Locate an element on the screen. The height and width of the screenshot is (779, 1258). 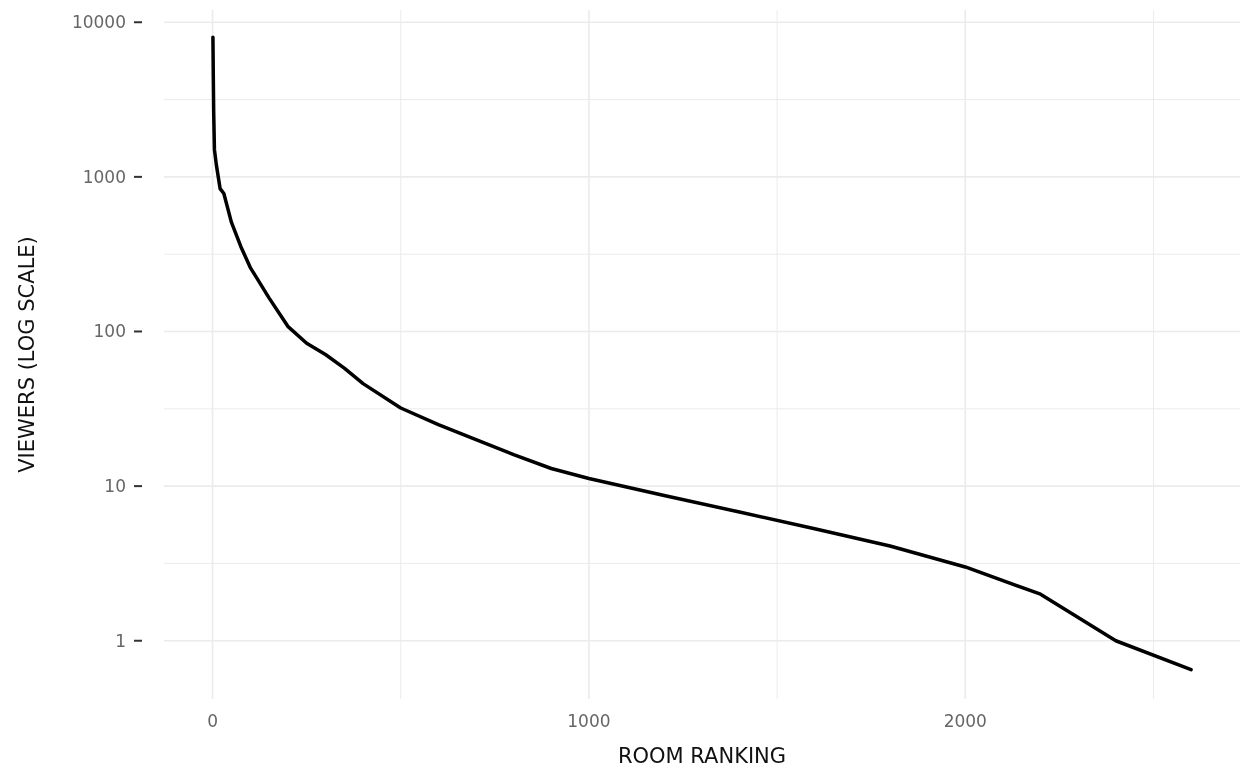
y-tick-label: 1000 is located at coordinates (104, 176).